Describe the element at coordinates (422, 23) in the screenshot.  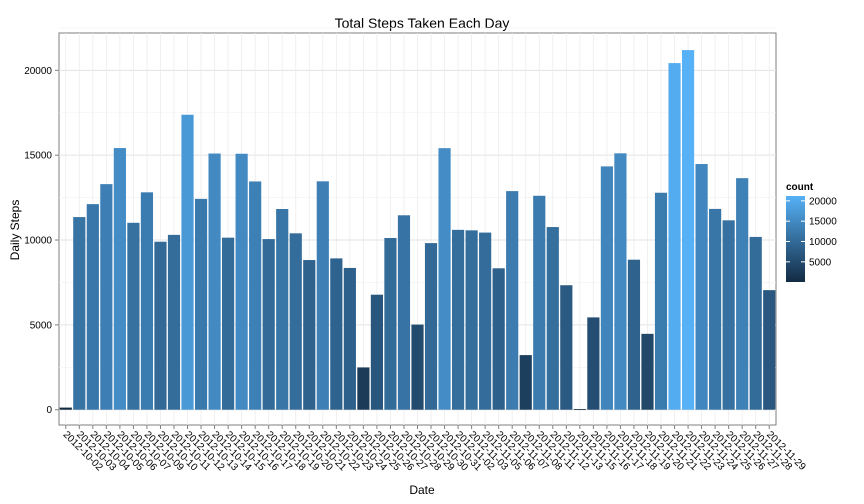
I see `chart-title: Total Steps Taken Each Day` at that location.